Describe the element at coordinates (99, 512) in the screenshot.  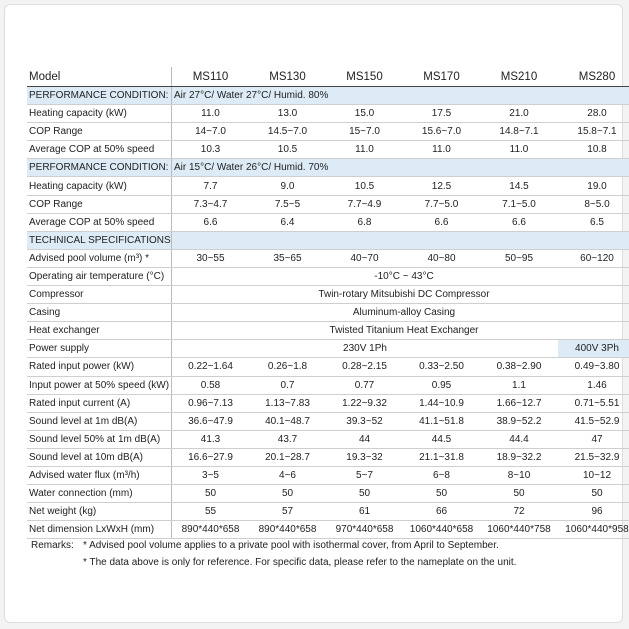
I see `row-label: Net weight (kg)` at that location.